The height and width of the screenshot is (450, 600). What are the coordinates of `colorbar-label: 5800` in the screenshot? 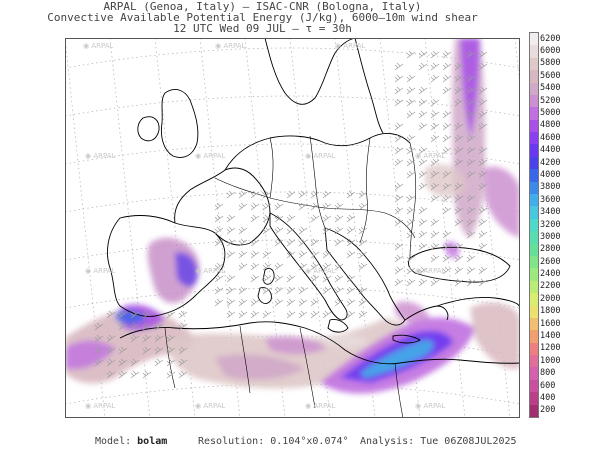 It's located at (550, 63).